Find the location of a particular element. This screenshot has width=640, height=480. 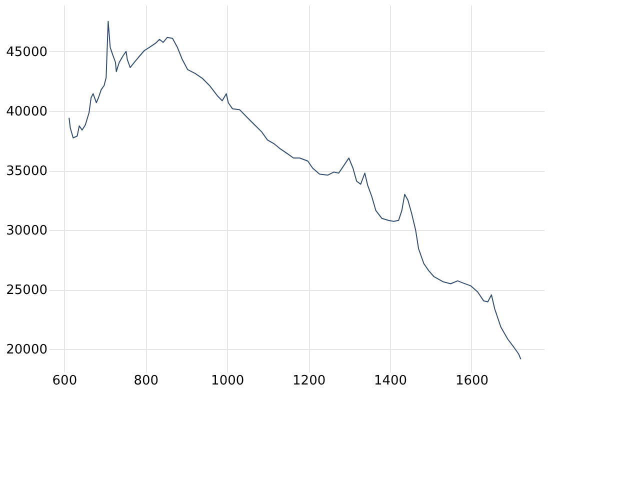

y-tick-label: 25000 is located at coordinates (27, 290).